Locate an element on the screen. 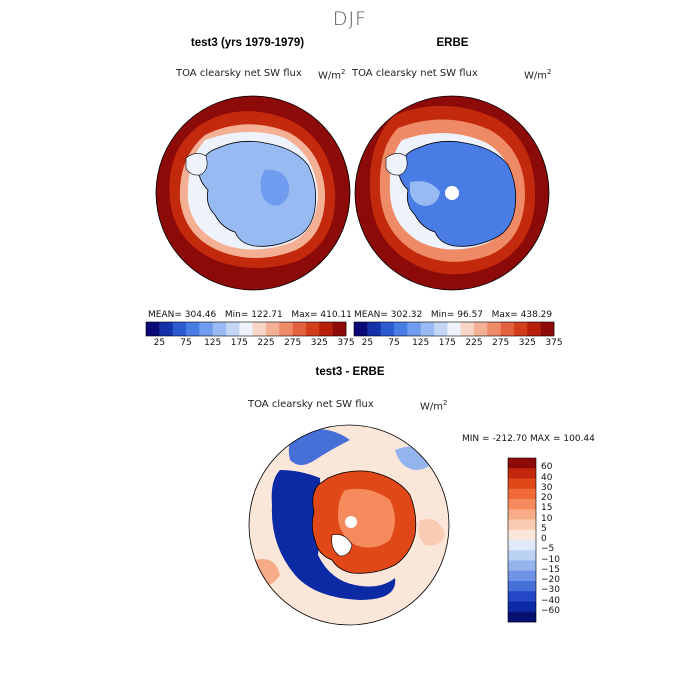 Image resolution: width=700 pixels, height=700 pixels. colorbar-diff-ticks: 60 40 30 20 15 10 5 0 −5 −10 −15 −20 −30 −40 −60 is located at coordinates (561, 540).